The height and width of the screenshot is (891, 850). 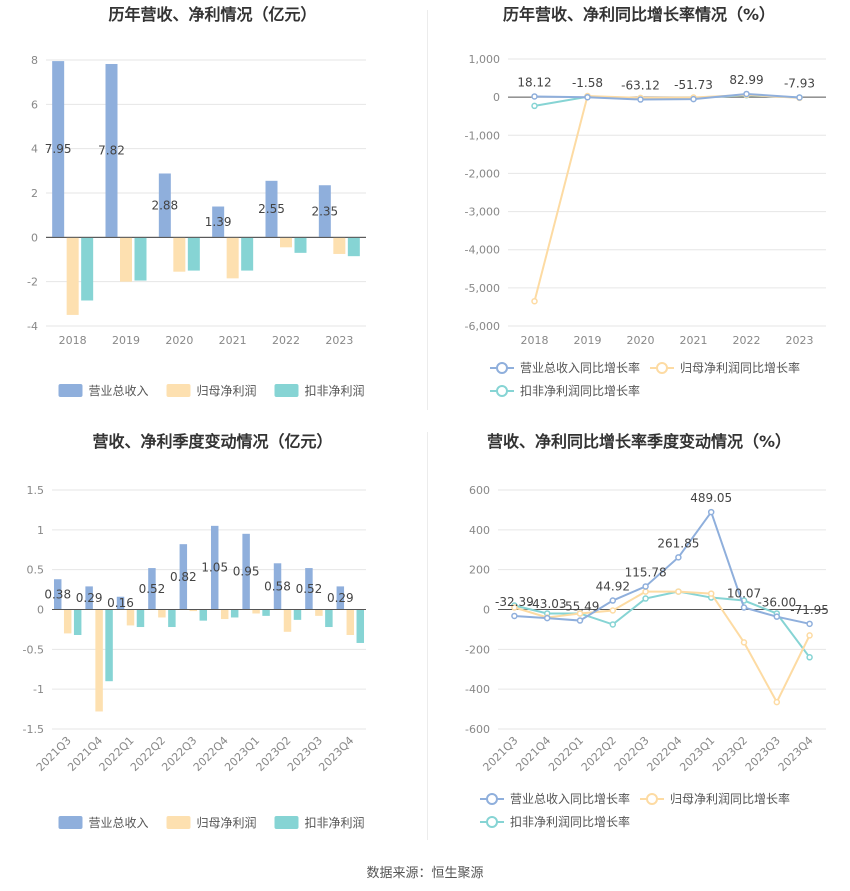 I want to click on data-label: 7.95, so click(x=58, y=149).